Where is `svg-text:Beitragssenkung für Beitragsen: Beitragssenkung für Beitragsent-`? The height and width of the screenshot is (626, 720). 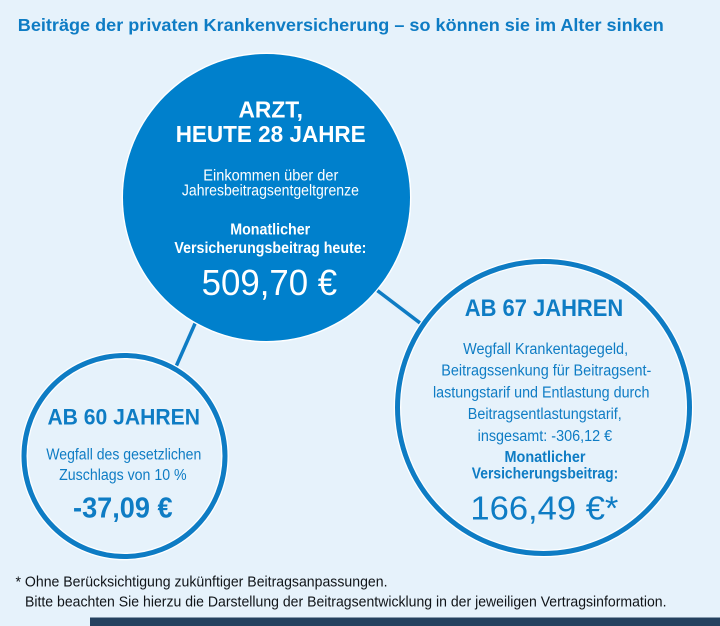 svg-text:Beitragssenkung für Beitragsen: Beitragssenkung für Beitragsent- is located at coordinates (546, 371).